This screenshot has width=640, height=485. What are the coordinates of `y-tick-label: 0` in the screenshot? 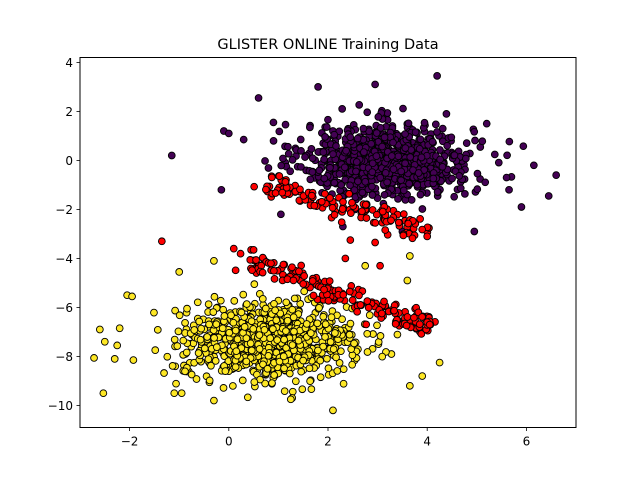 It's located at (69, 161).